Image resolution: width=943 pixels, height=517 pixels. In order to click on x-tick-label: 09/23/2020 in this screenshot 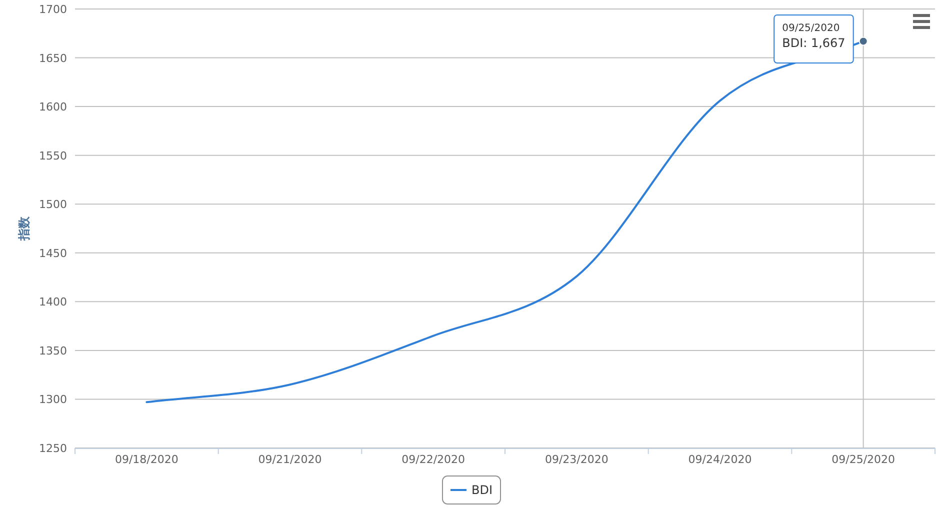, I will do `click(576, 459)`.